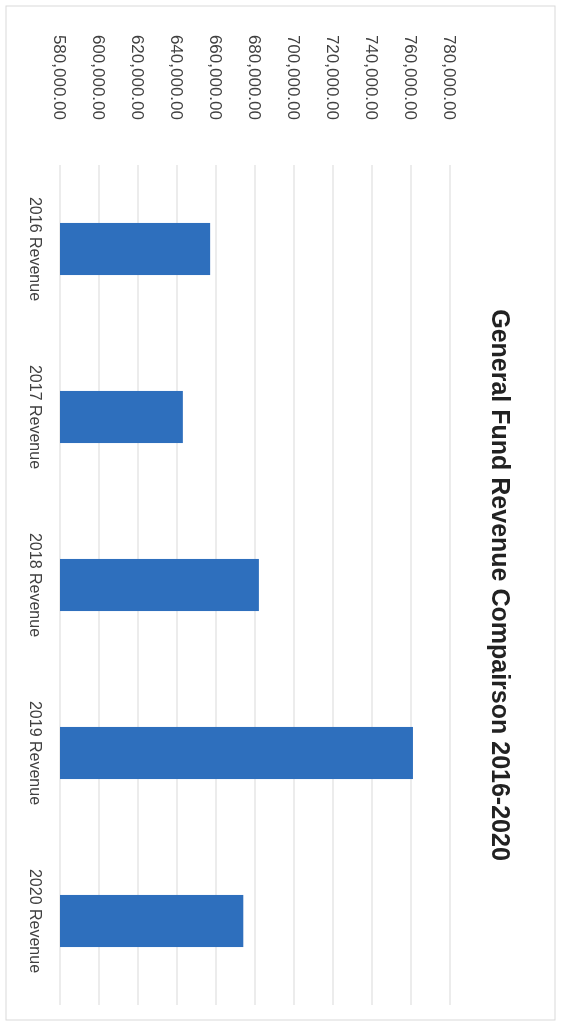 The image size is (561, 1026). I want to click on x-tick-label: 600,000.00, so click(99, 77).